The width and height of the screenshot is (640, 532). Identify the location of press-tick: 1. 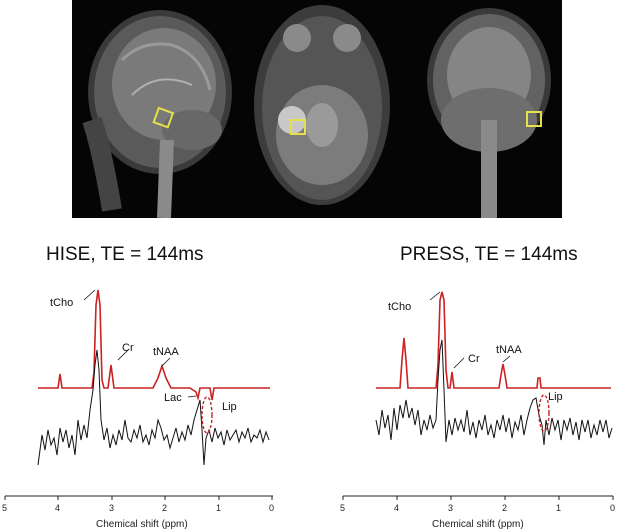
(558, 508).